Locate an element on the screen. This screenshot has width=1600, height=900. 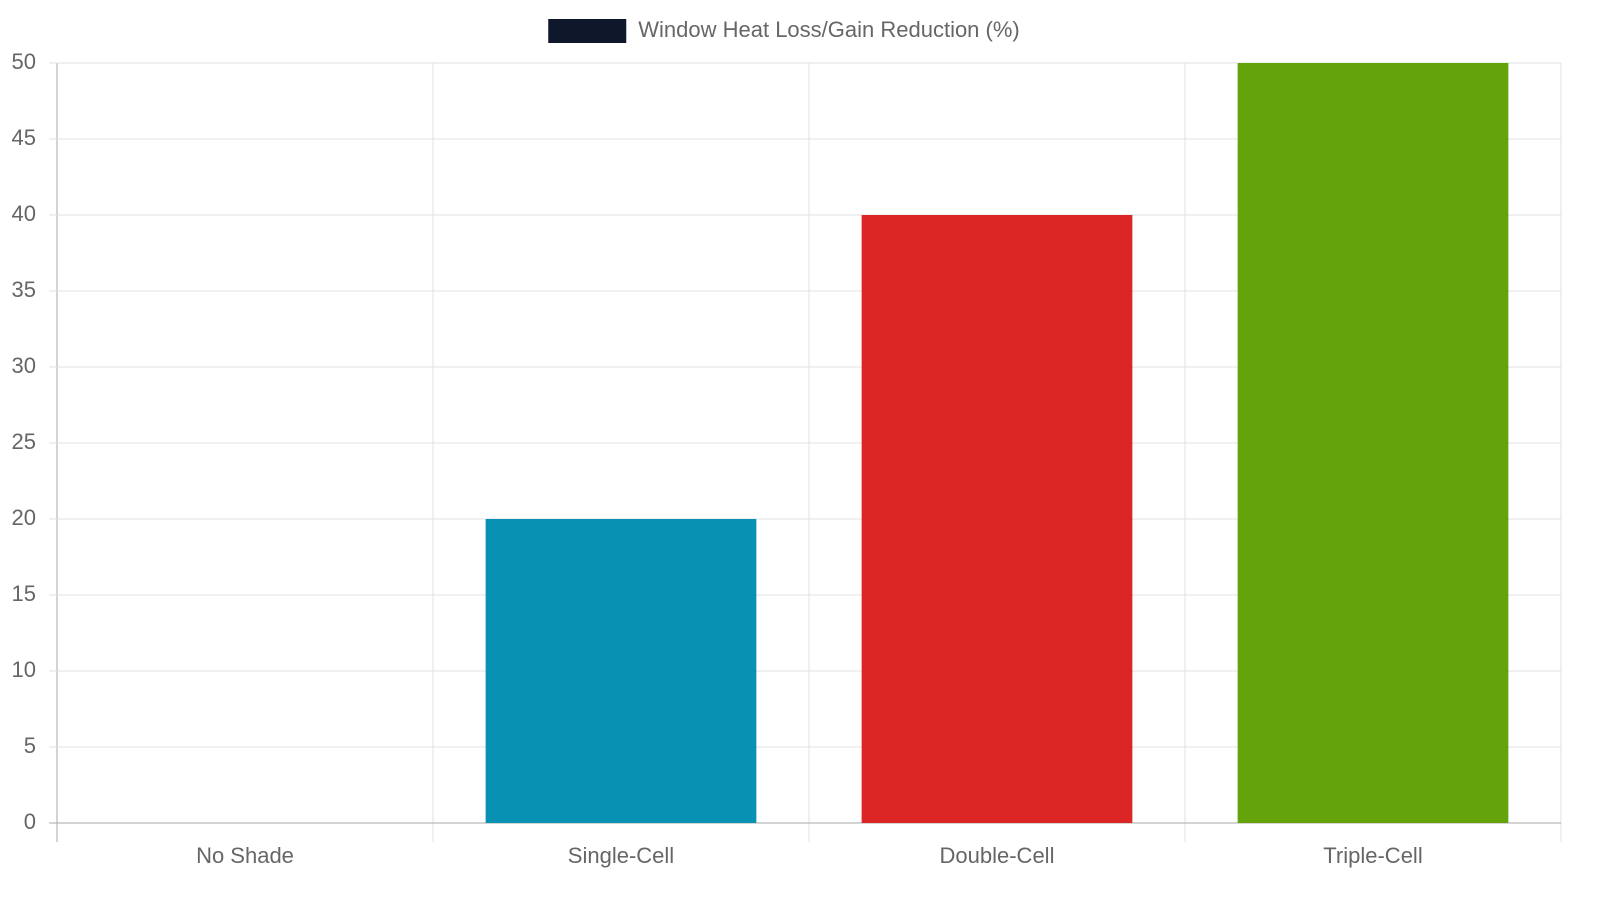
y-tick-label: 25 is located at coordinates (24, 441).